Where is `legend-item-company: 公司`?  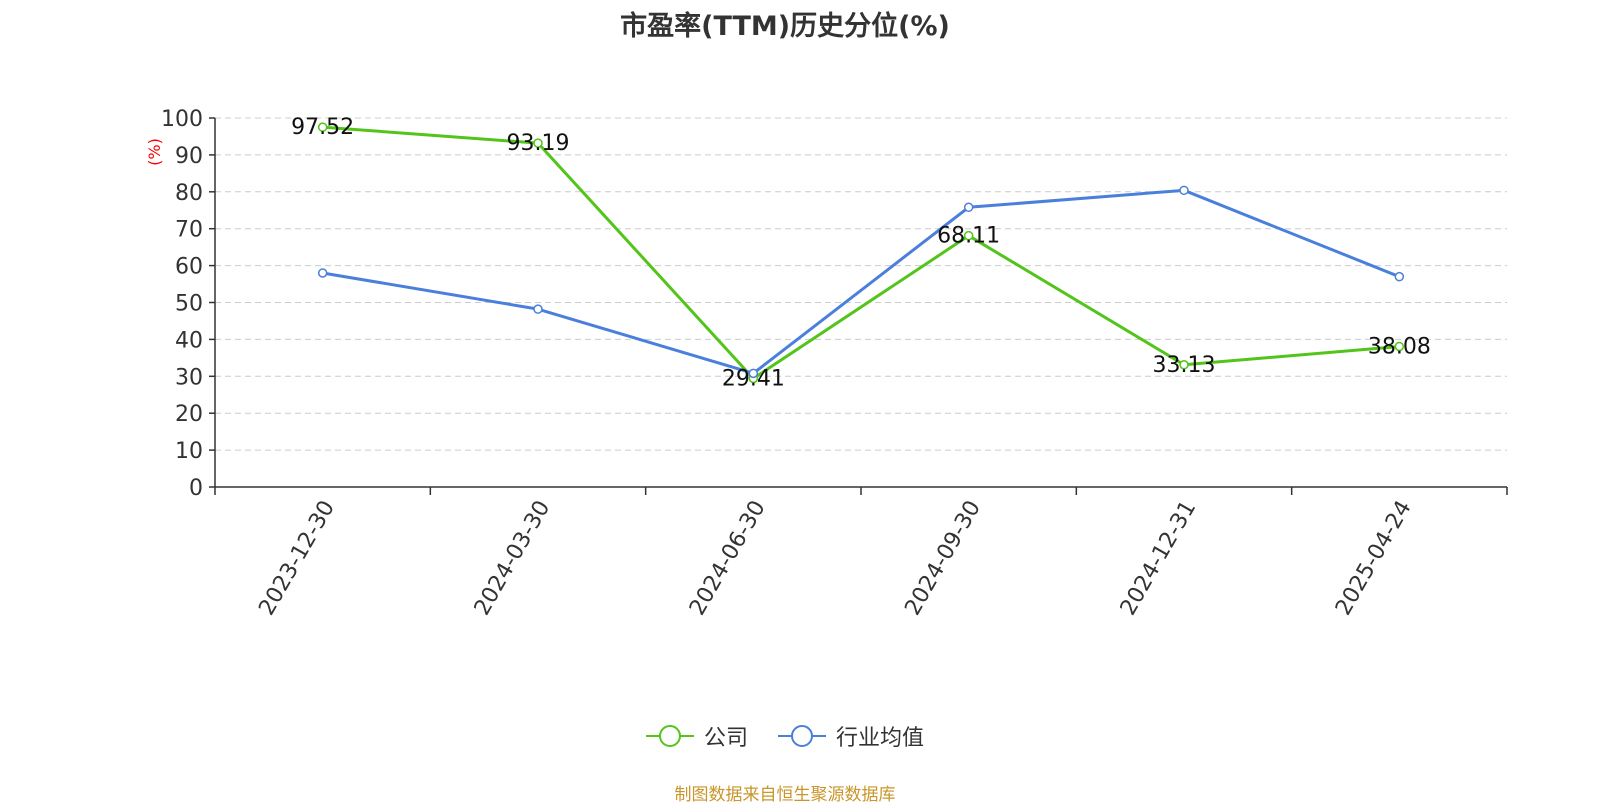 legend-item-company: 公司 is located at coordinates (696, 736).